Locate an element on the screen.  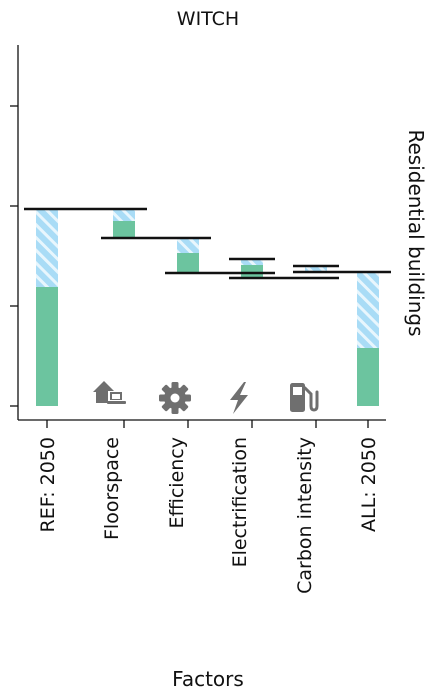
tick-label-all-2050: ALL: 2050 is located at coordinates (369, 484).